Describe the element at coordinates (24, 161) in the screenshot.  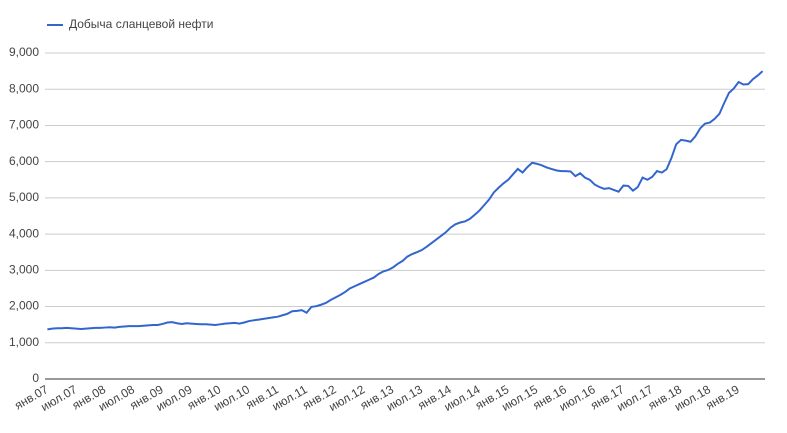
I see `y-tick-label: 6,000` at that location.